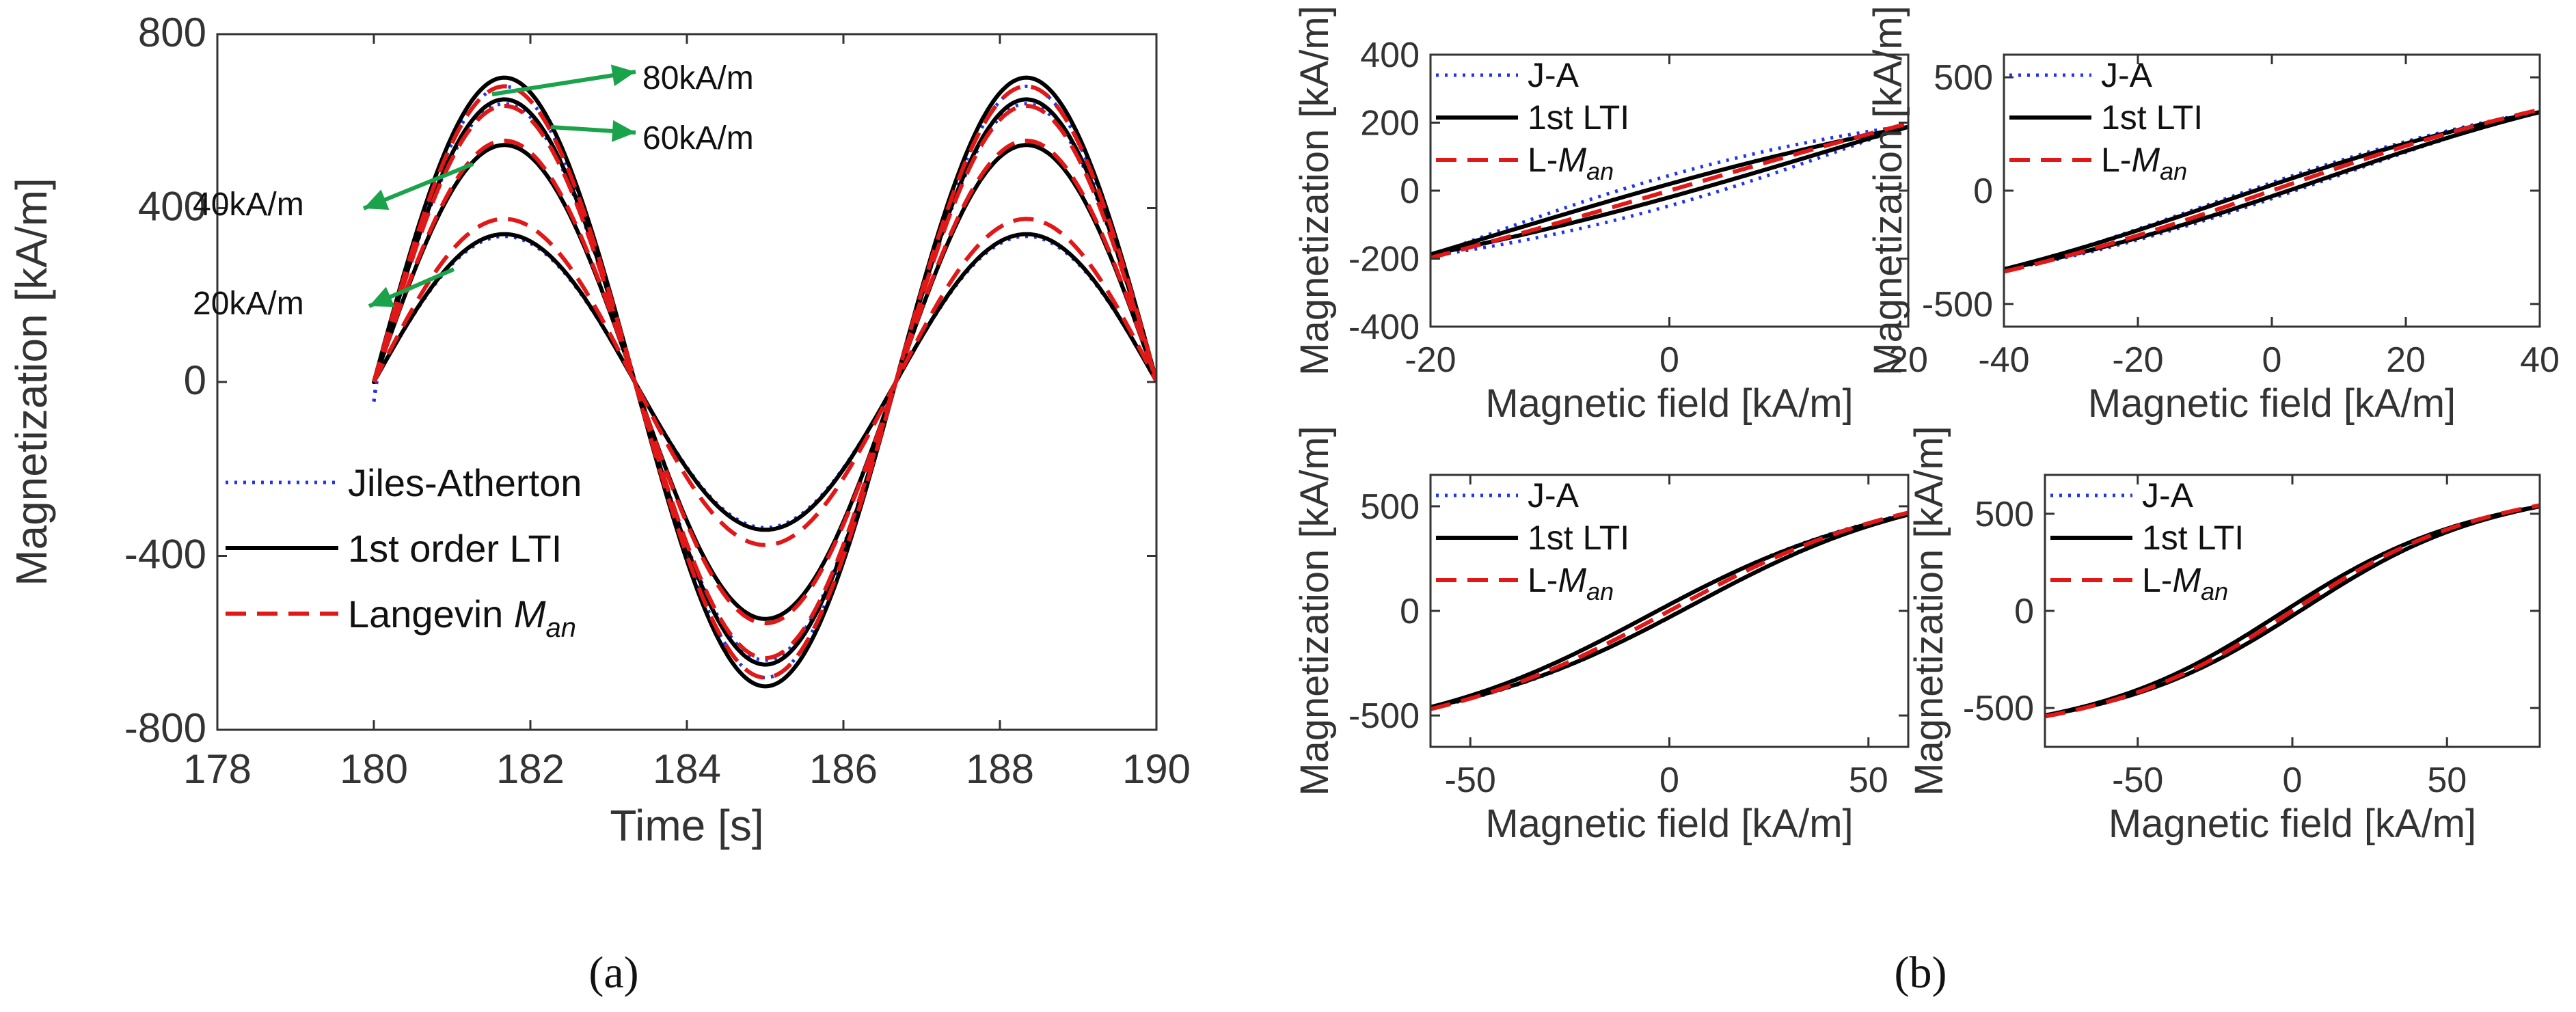  I want to click on legend-text: Langevin, so click(431, 613).